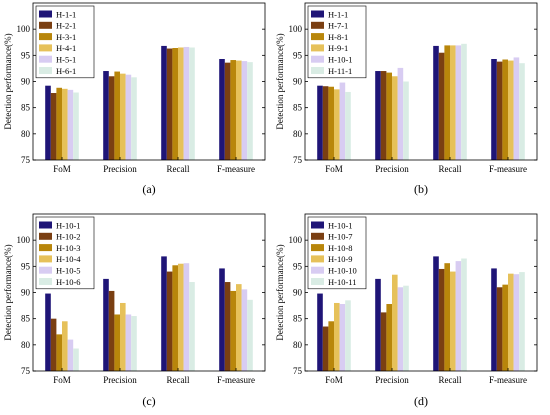 This screenshot has height=415, width=550. I want to click on legend-entry: H-10-9, so click(340, 259).